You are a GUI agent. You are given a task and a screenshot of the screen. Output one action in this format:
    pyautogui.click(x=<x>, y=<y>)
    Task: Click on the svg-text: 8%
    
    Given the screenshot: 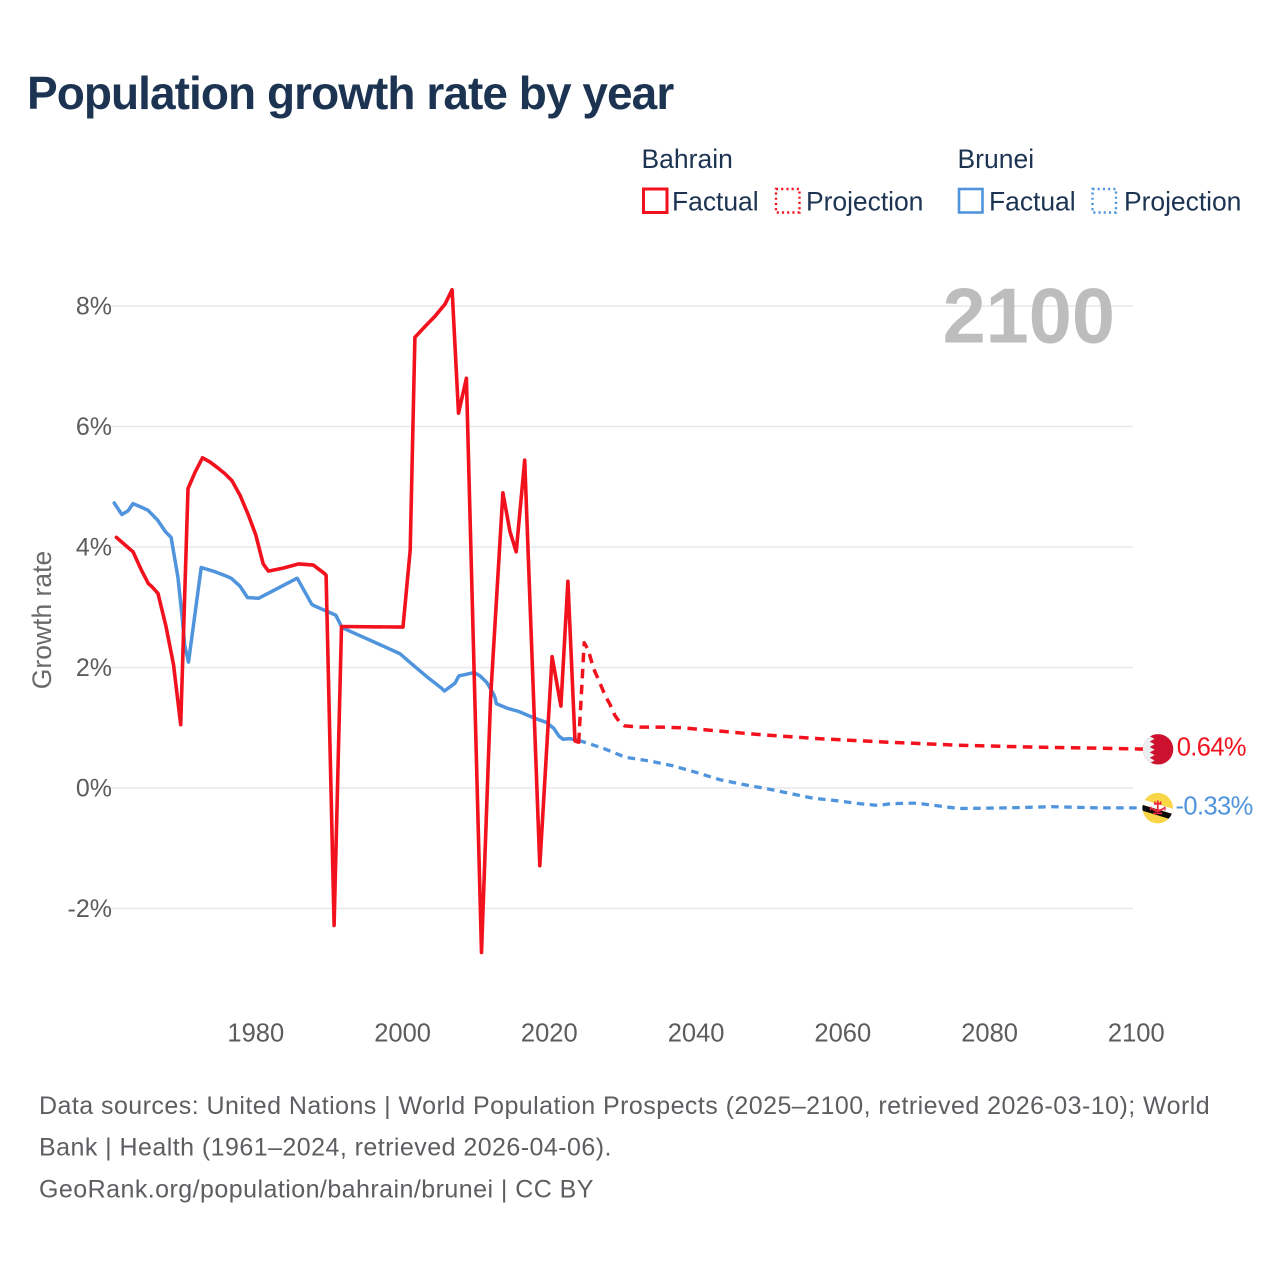 What is the action you would take?
    pyautogui.click(x=94, y=306)
    